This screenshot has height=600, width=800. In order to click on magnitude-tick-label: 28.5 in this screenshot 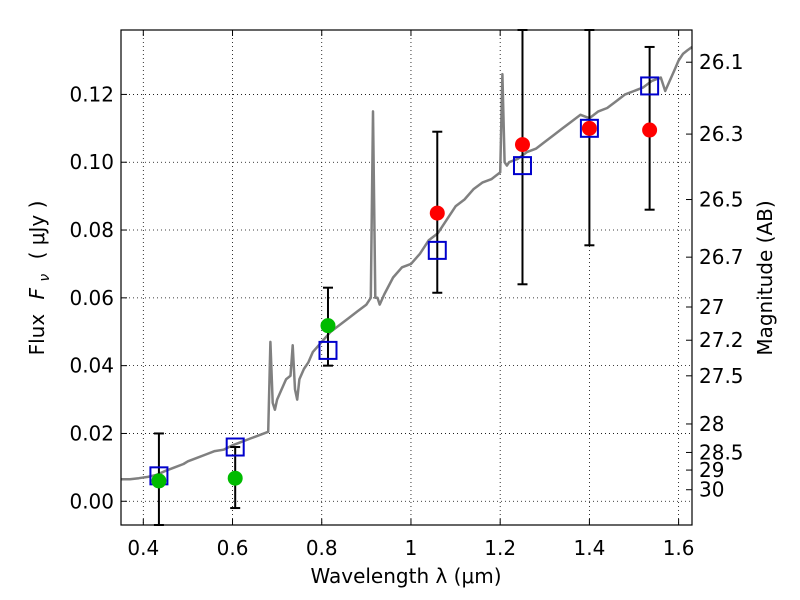, I will do `click(721, 452)`.